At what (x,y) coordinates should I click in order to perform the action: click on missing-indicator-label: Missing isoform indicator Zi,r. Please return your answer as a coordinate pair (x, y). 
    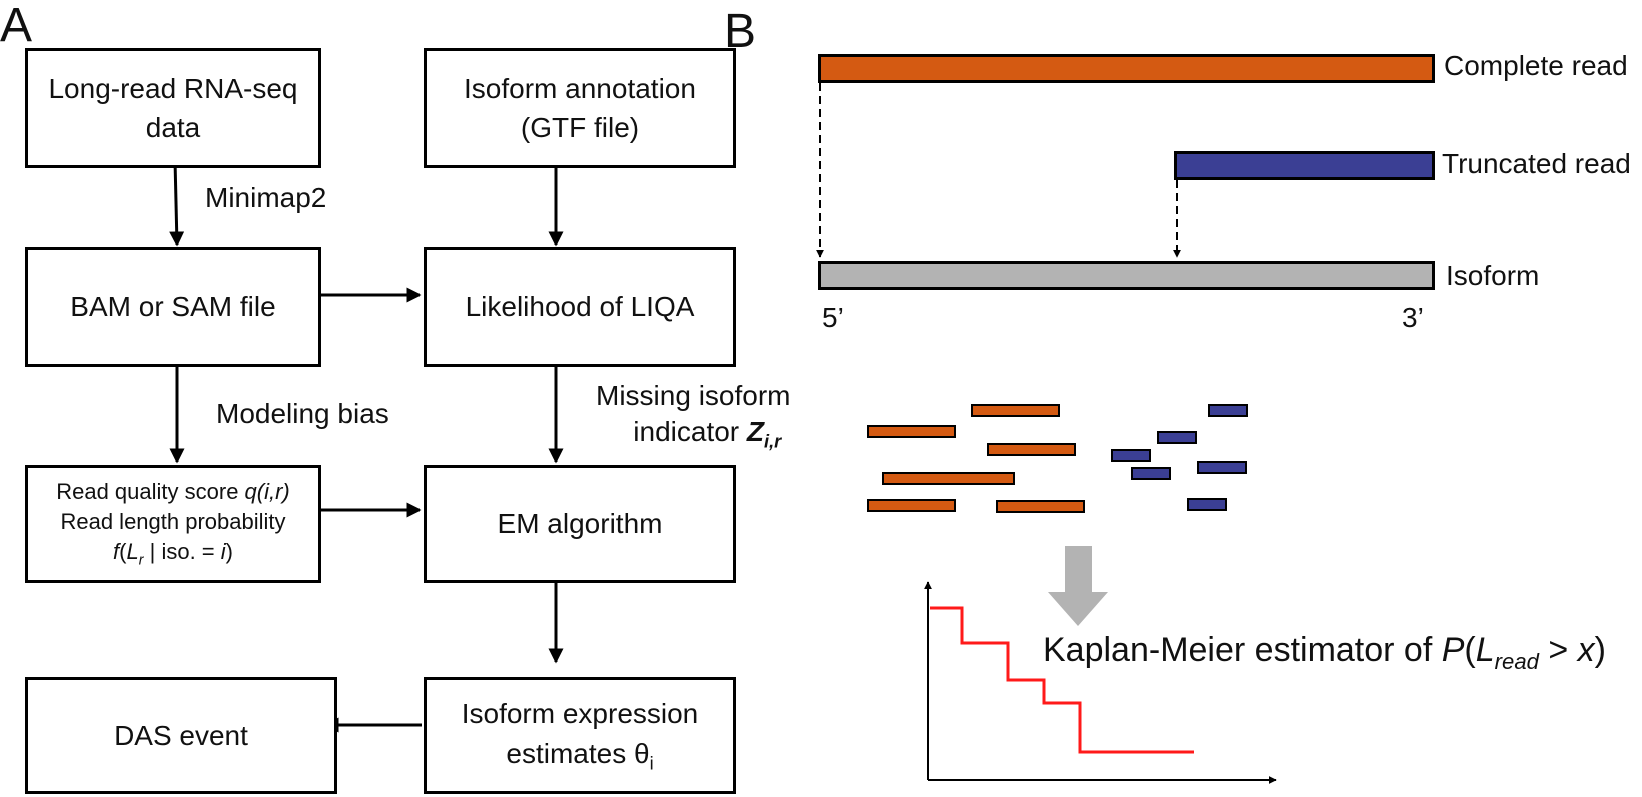
    Looking at the image, I should click on (693, 416).